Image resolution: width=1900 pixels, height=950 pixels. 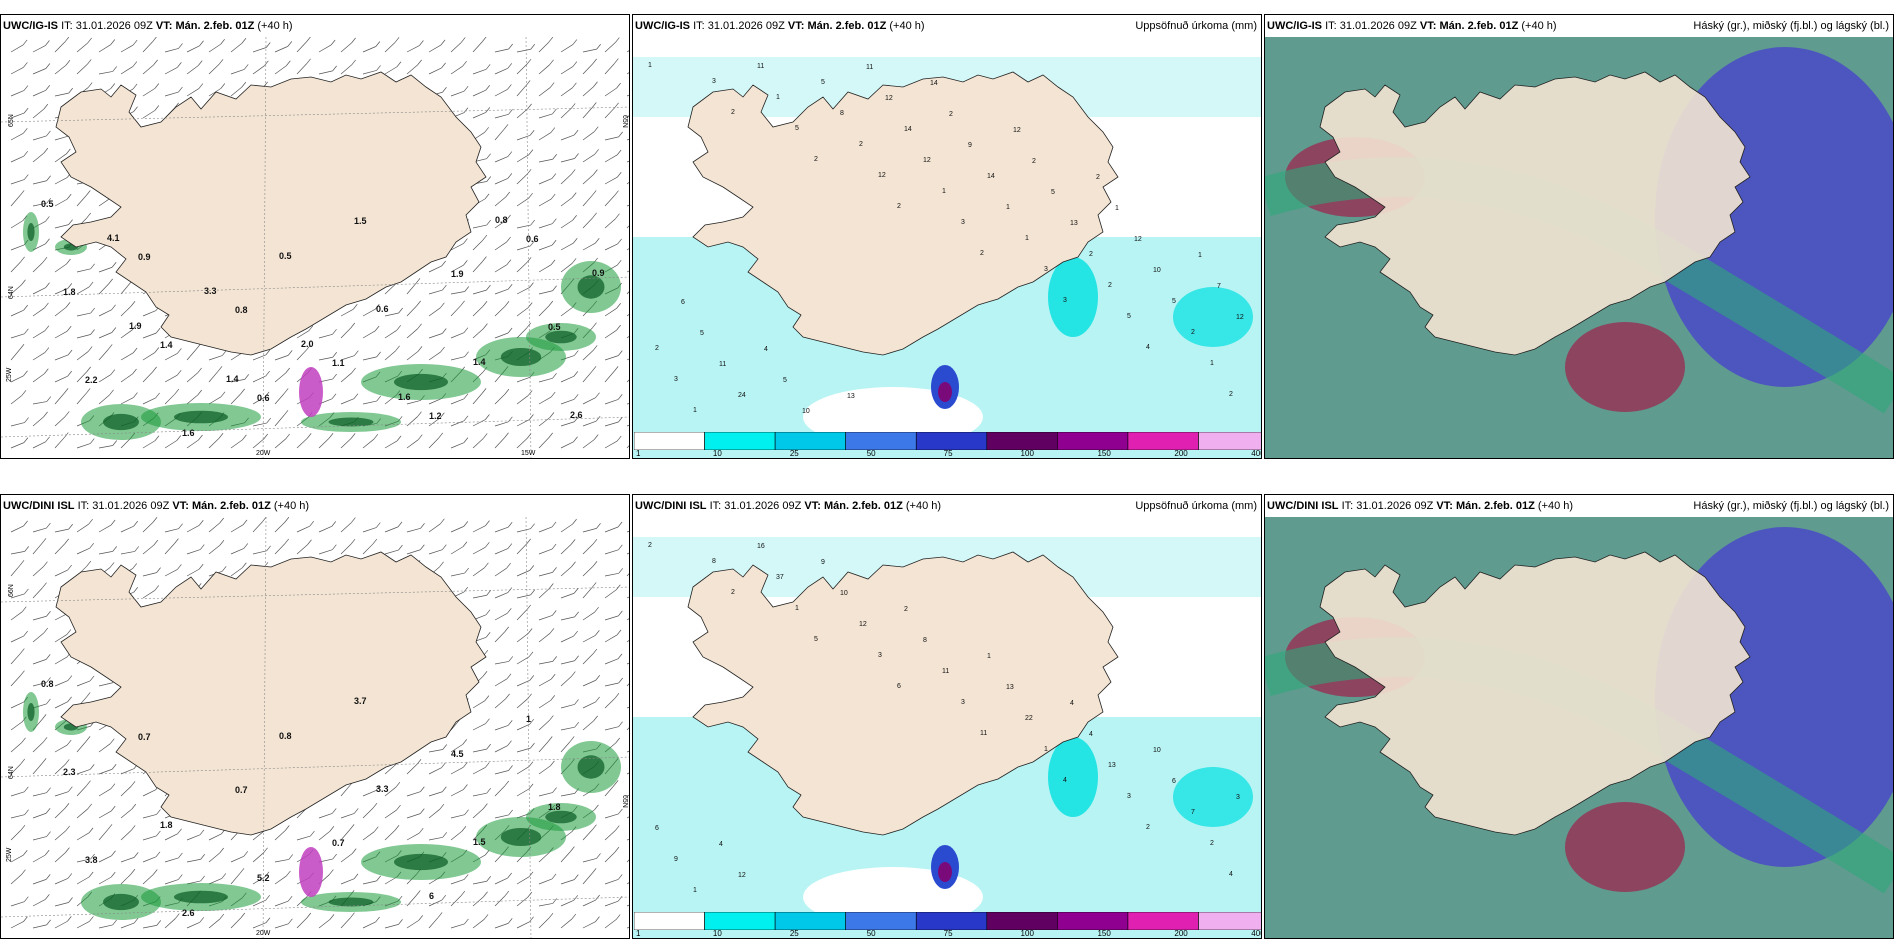 What do you see at coordinates (11, 120) in the screenshot?
I see `lat-label: 65N` at bounding box center [11, 120].